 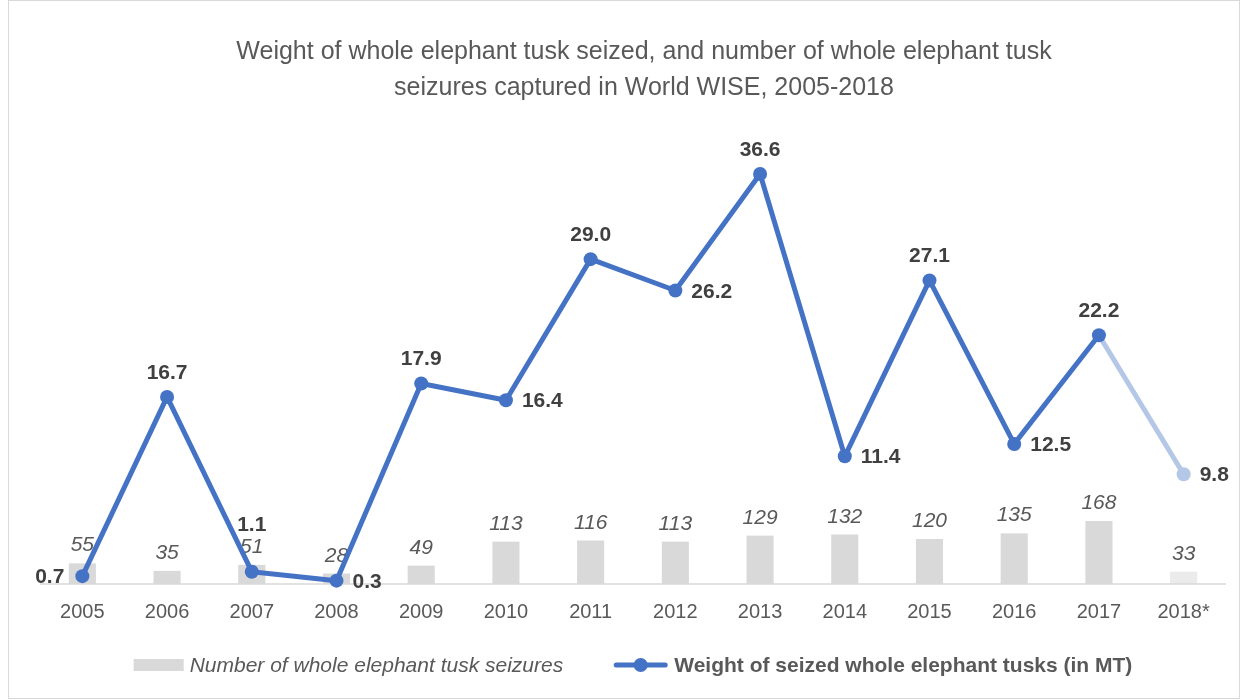 I want to click on data-label: 29.0, so click(x=591, y=234).